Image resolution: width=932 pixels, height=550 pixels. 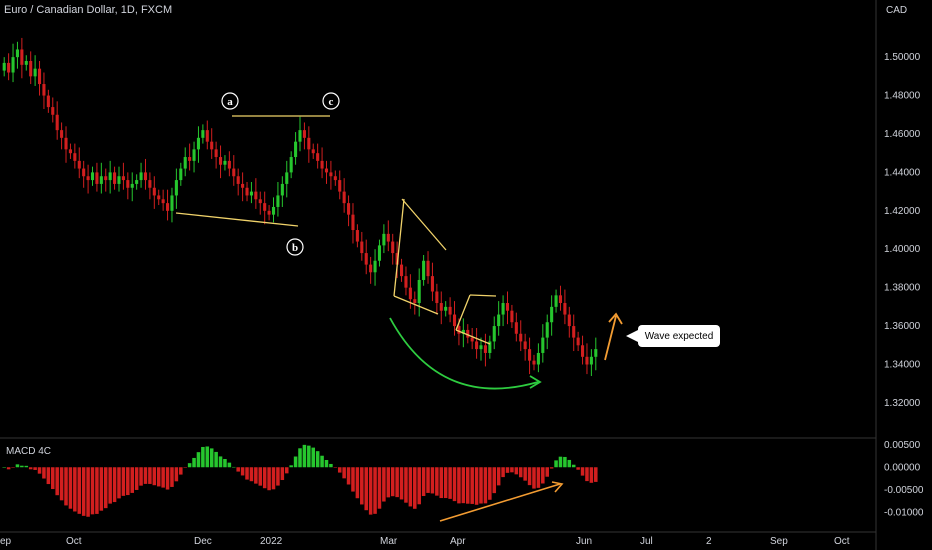 I want to click on time-tick-label: Oct, so click(x=842, y=541).